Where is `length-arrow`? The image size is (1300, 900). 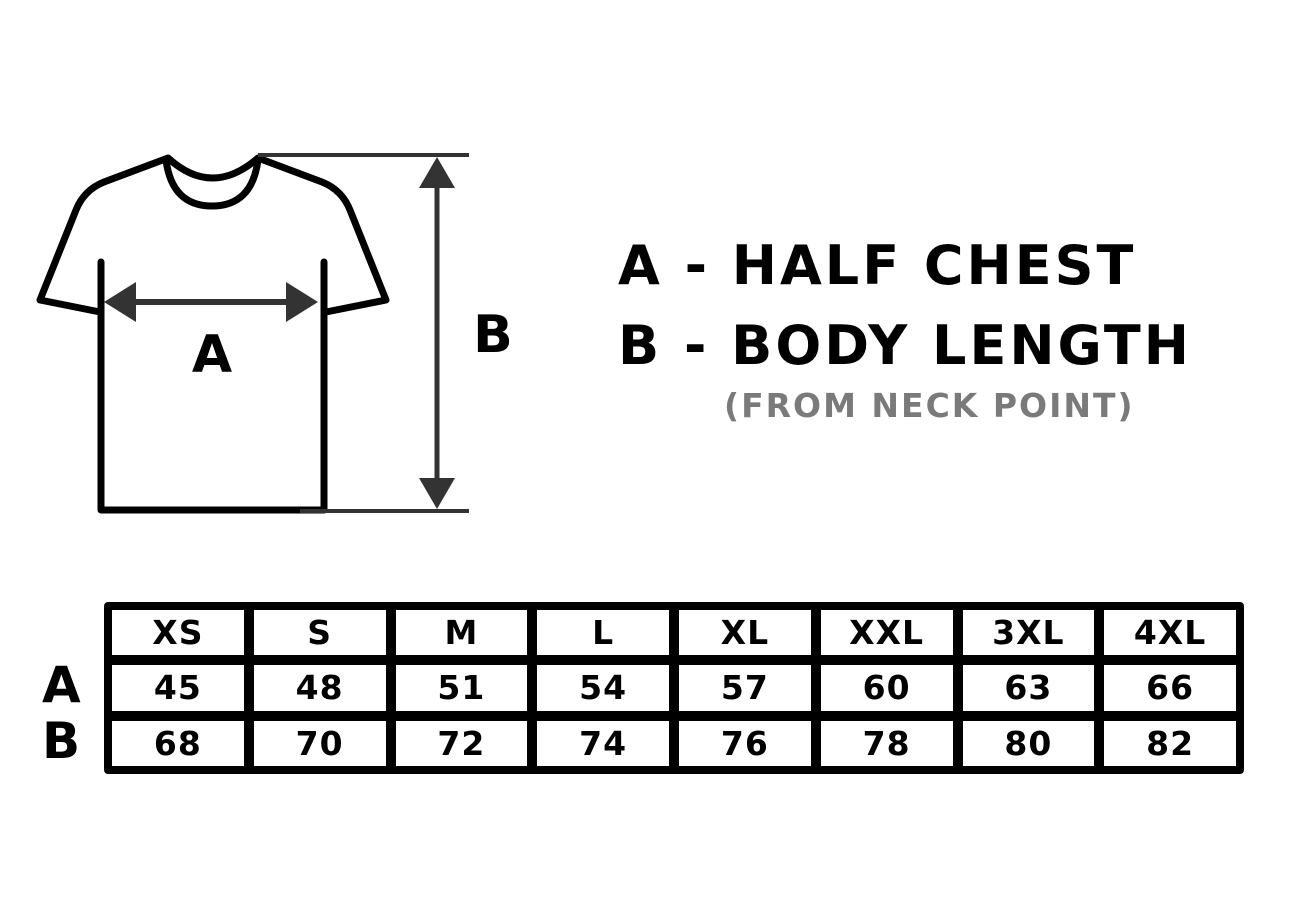 length-arrow is located at coordinates (363, 333).